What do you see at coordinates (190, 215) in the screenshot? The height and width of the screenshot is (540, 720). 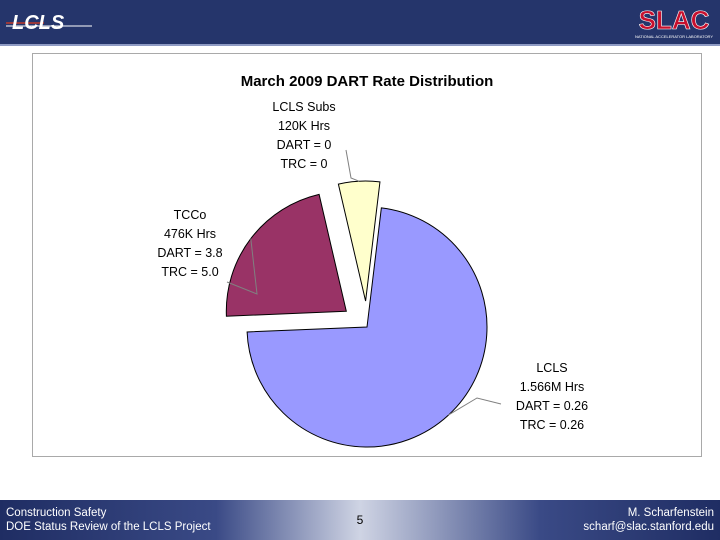 I see `slice-label-tcco-line1: TCCo` at bounding box center [190, 215].